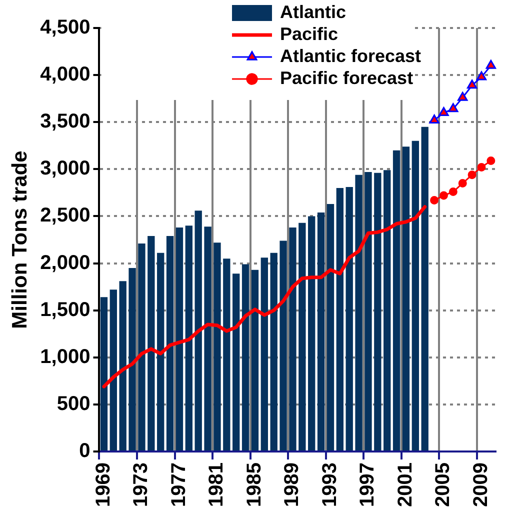  What do you see at coordinates (351, 56) in the screenshot?
I see `legend-label: Atlantic forecast` at bounding box center [351, 56].